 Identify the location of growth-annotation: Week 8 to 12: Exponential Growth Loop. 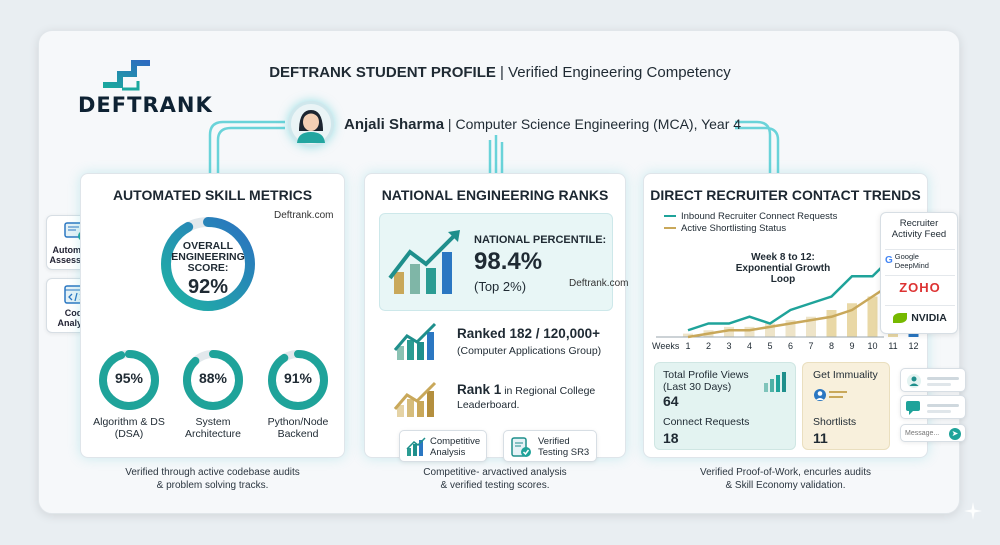
(783, 268).